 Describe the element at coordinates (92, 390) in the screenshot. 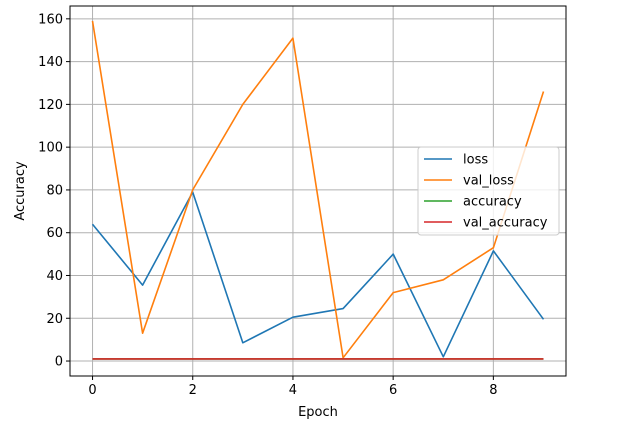

I see `x-tick-label: 0` at that location.